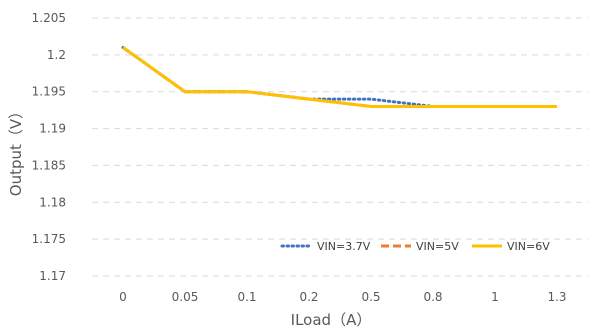 This screenshot has width=604, height=331. I want to click on y-tick-label: 1.205, so click(49, 18).